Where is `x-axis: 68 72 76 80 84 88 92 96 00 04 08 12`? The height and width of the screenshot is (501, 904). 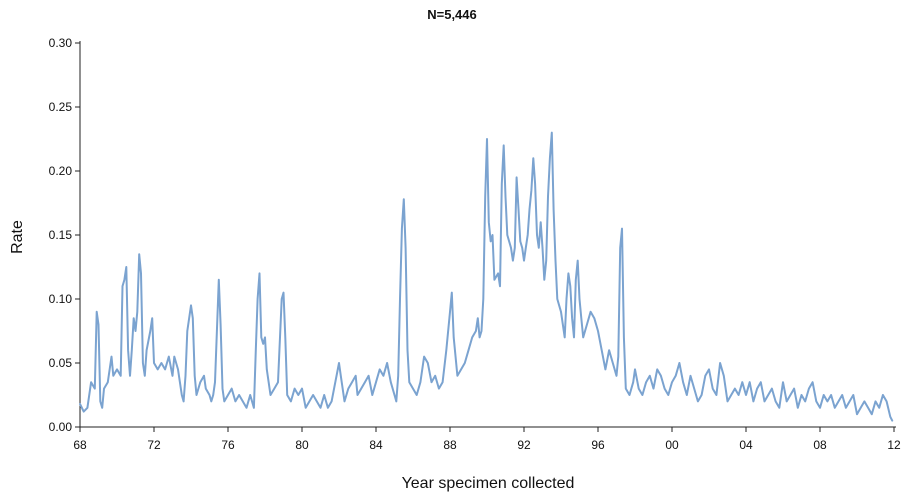 x-axis: 68 72 76 80 84 88 92 96 00 04 08 12 is located at coordinates (487, 439).